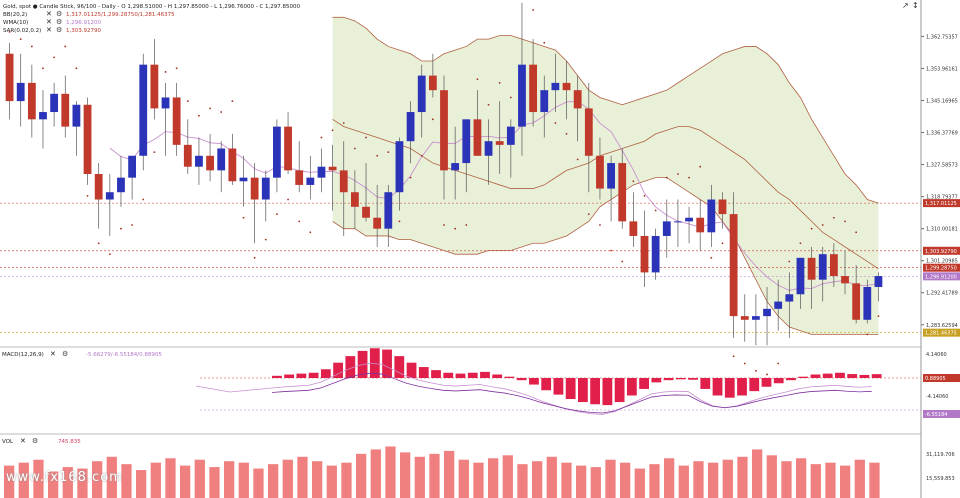 This screenshot has height=498, width=960. Describe the element at coordinates (937, 397) in the screenshot. I see `macd-axis-label: -4.14060` at that location.